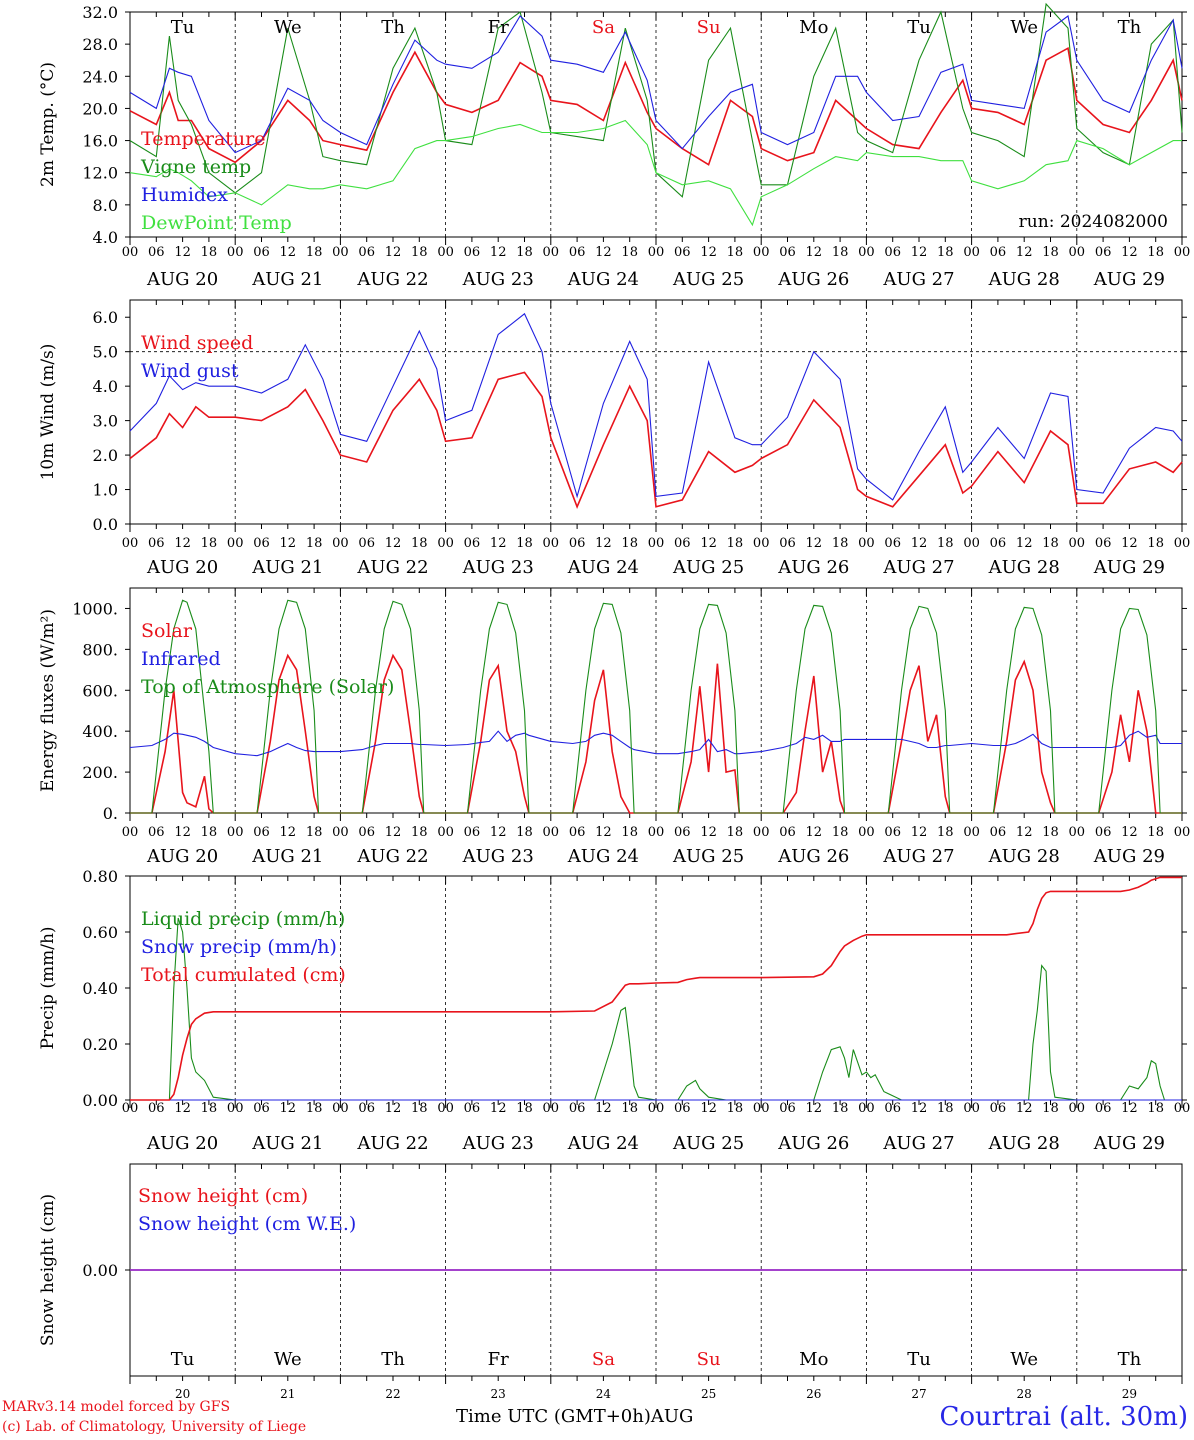 Image resolution: width=1194 pixels, height=1440 pixels. Describe the element at coordinates (709, 1359) in the screenshot. I see `weekday-label-bottom: Su` at that location.